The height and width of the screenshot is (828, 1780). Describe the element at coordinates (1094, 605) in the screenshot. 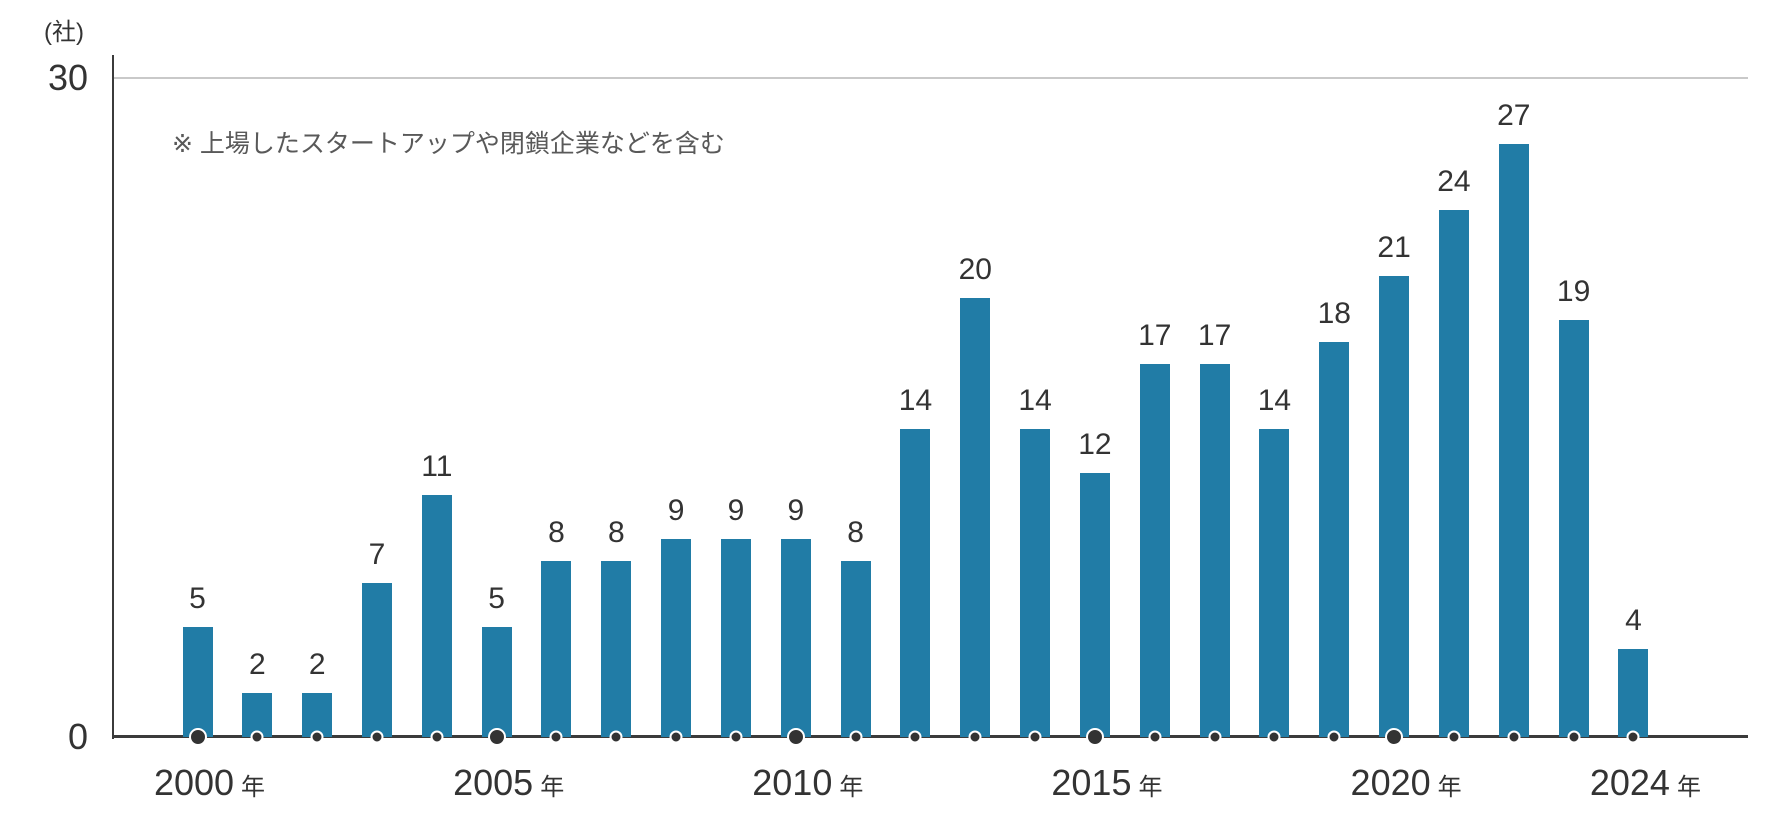

I see `bar-2015` at that location.